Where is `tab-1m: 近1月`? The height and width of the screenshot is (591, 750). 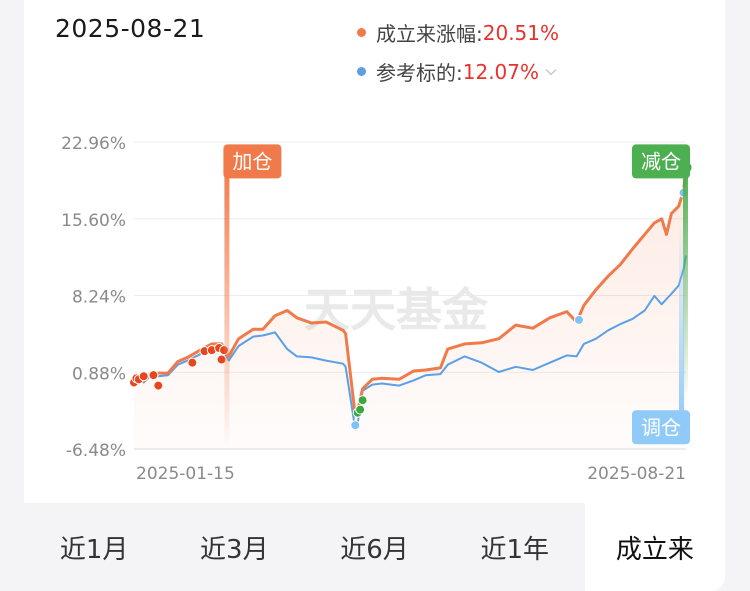 tab-1m: 近1月 is located at coordinates (94, 549).